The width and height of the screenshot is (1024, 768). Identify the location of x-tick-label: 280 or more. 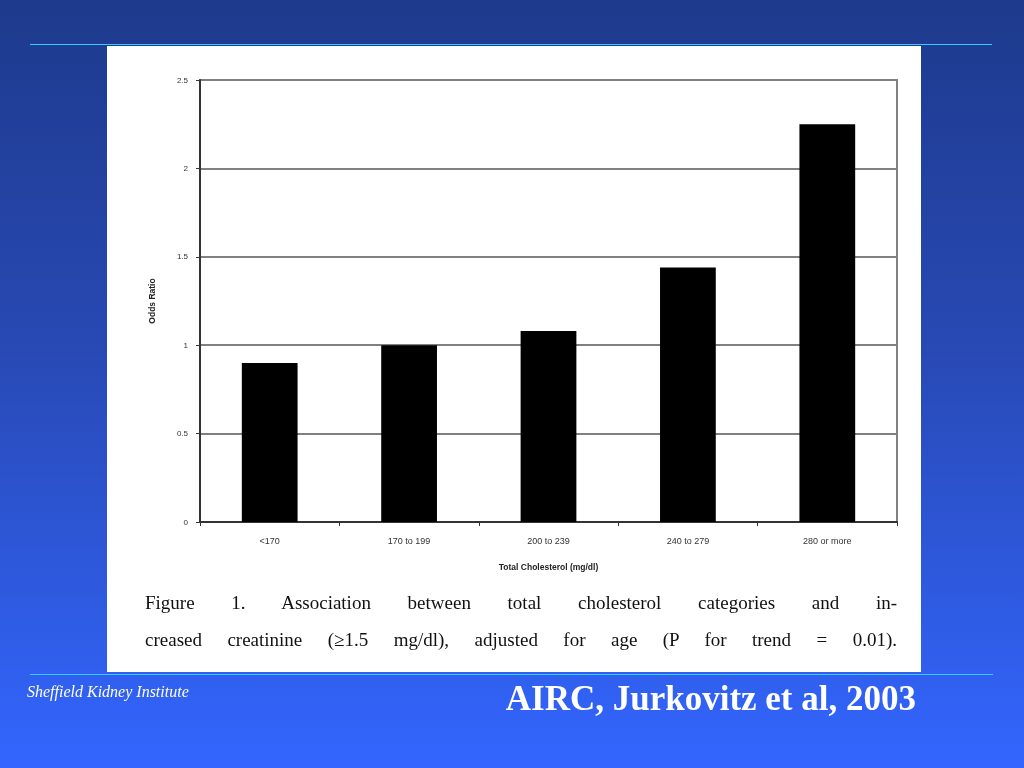
(827, 540).